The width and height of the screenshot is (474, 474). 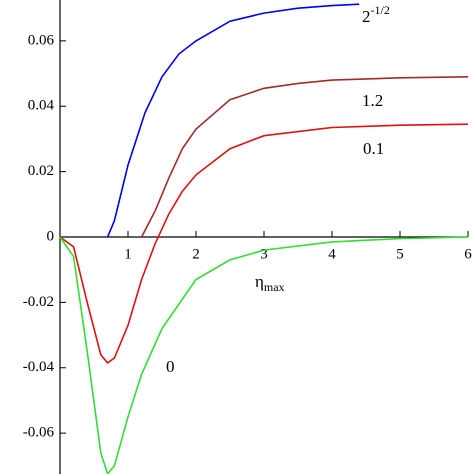 What do you see at coordinates (259, 281) in the screenshot?
I see `x-label-main: η` at bounding box center [259, 281].